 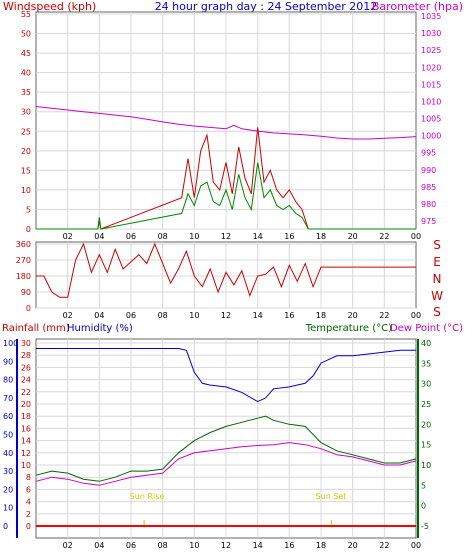 What do you see at coordinates (431, 16) in the screenshot?
I see `barometer-y-tick: 1035` at bounding box center [431, 16].